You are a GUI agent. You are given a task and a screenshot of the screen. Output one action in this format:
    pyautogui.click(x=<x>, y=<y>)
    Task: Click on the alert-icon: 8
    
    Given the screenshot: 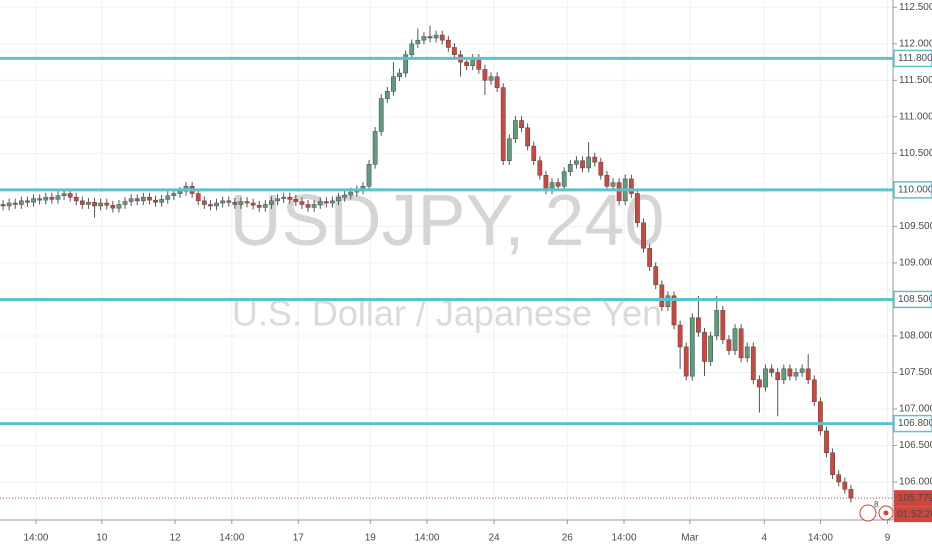 What is the action you would take?
    pyautogui.click(x=869, y=511)
    